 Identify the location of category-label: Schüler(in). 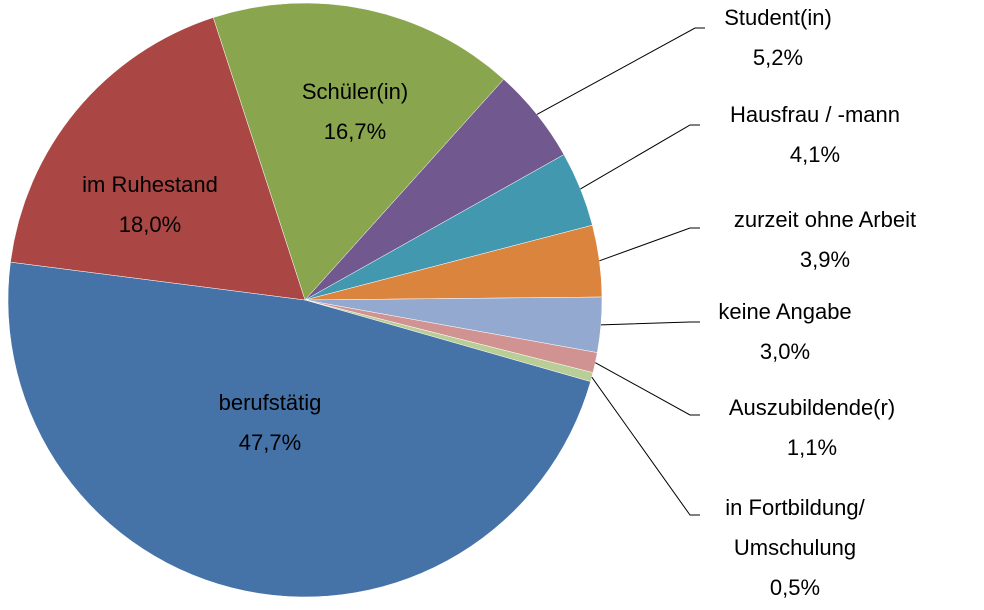
(355, 91).